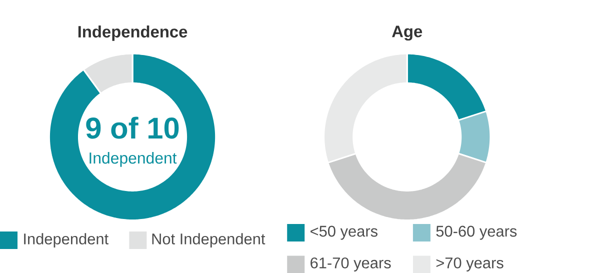 The image size is (606, 273). Describe the element at coordinates (209, 240) in the screenshot. I see `legend-label: Not Independent` at that location.